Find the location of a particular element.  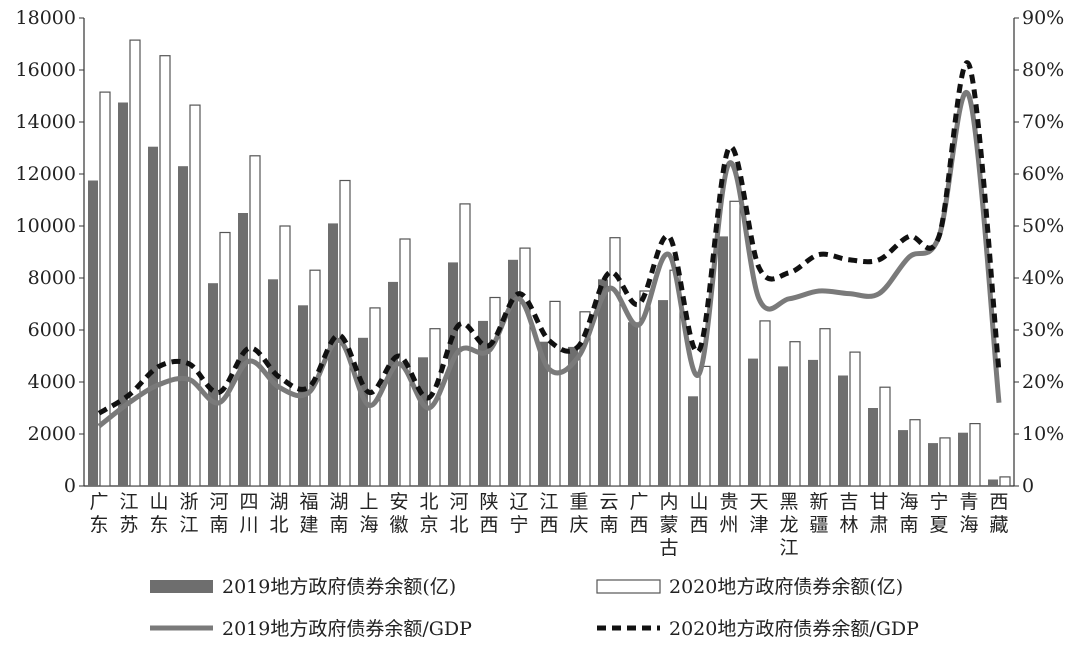

right-y-axis-ticks: 0 10% 20% 30% 40% 50% 60% 70% 80% 90% is located at coordinates (1039, 252).